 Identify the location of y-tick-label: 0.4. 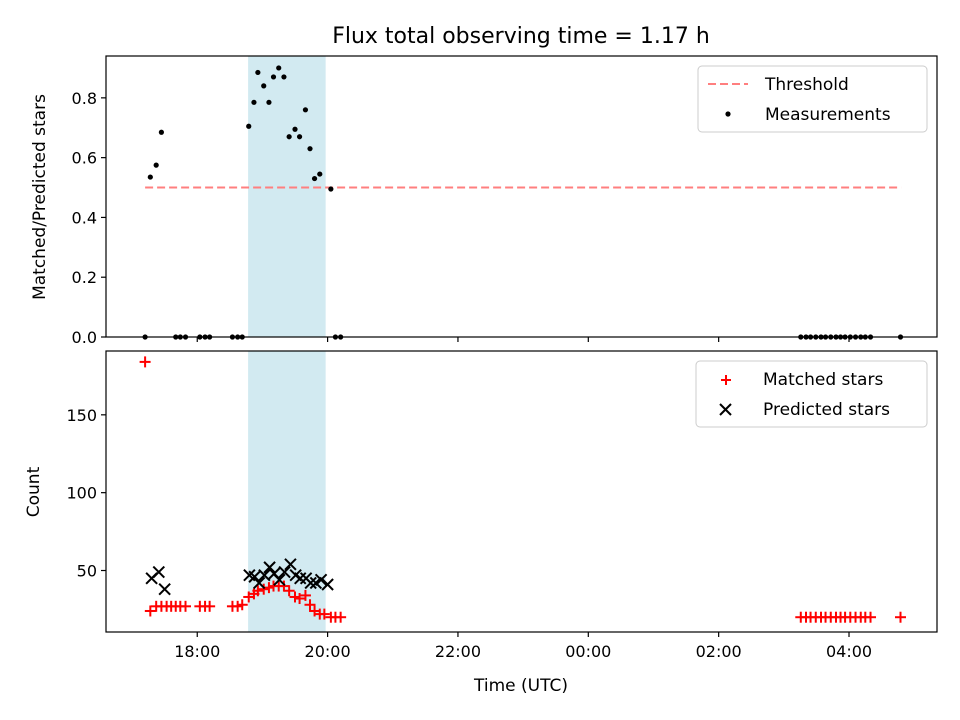
(84, 217).